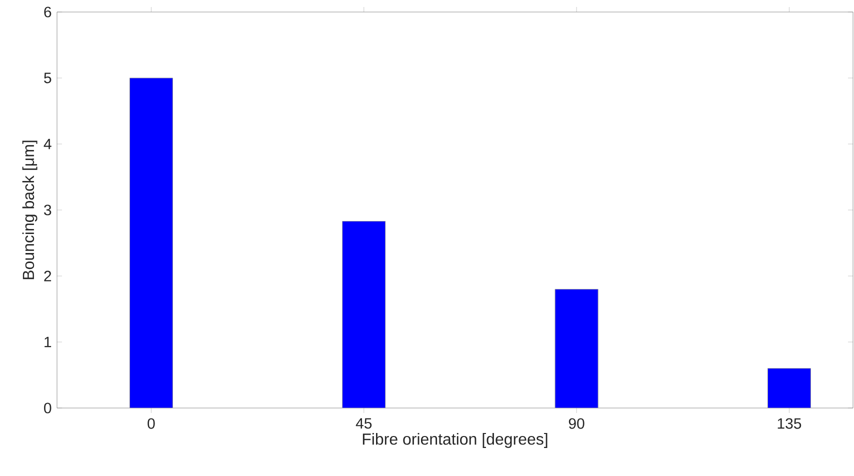 This screenshot has width=854, height=476. I want to click on x-tick-label: 135, so click(790, 423).